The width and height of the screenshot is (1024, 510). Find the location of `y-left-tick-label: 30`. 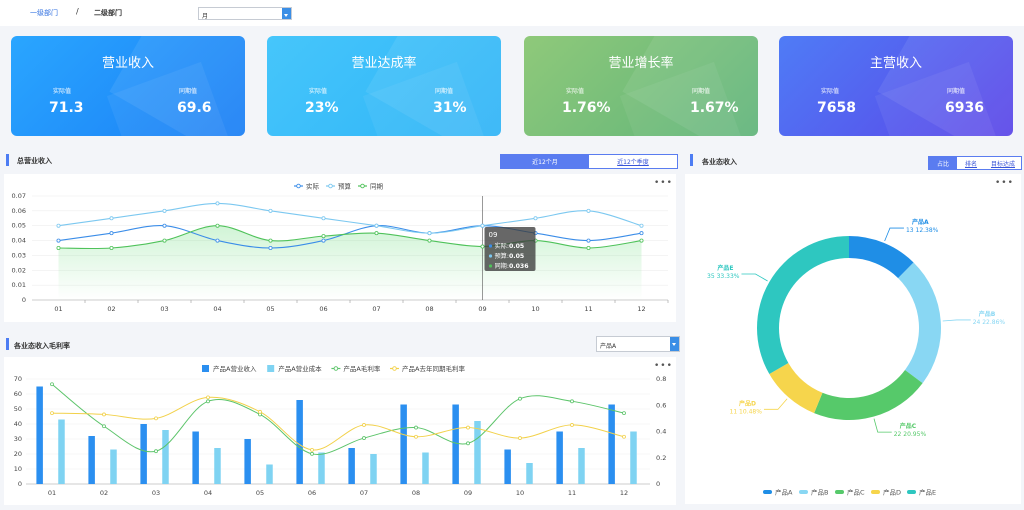

y-left-tick-label: 30 is located at coordinates (18, 439).